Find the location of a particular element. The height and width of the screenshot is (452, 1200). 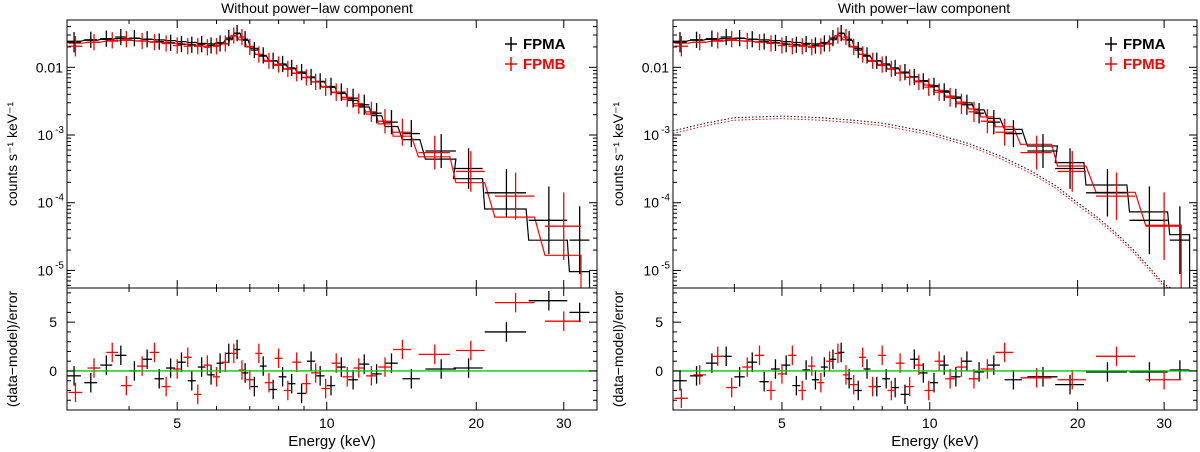

left-residual-plot is located at coordinates (332, 347).